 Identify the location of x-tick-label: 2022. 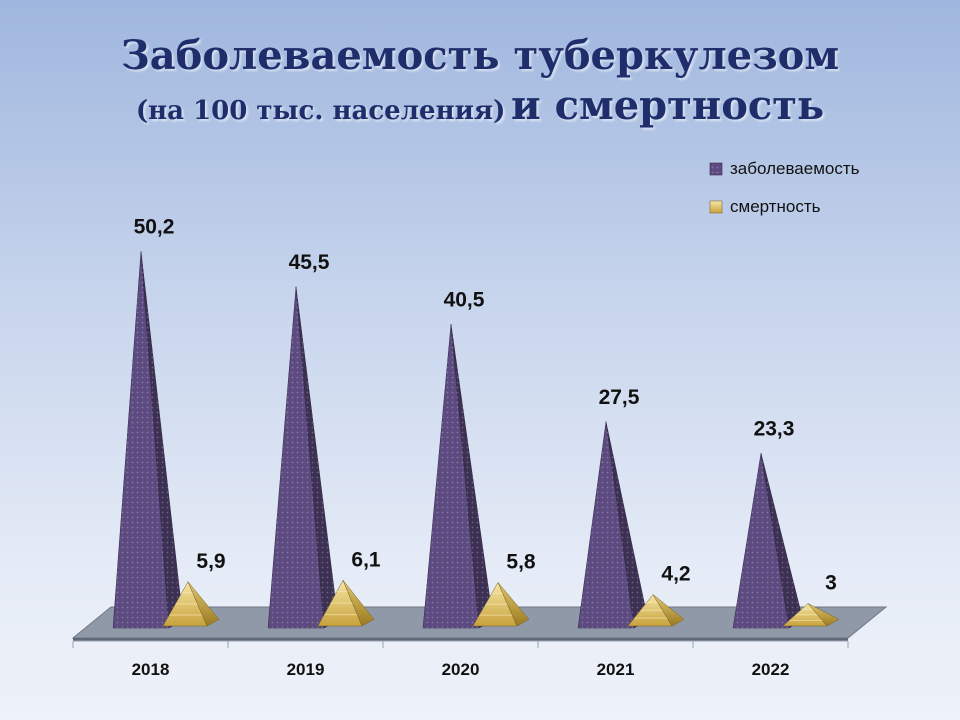
(771, 669).